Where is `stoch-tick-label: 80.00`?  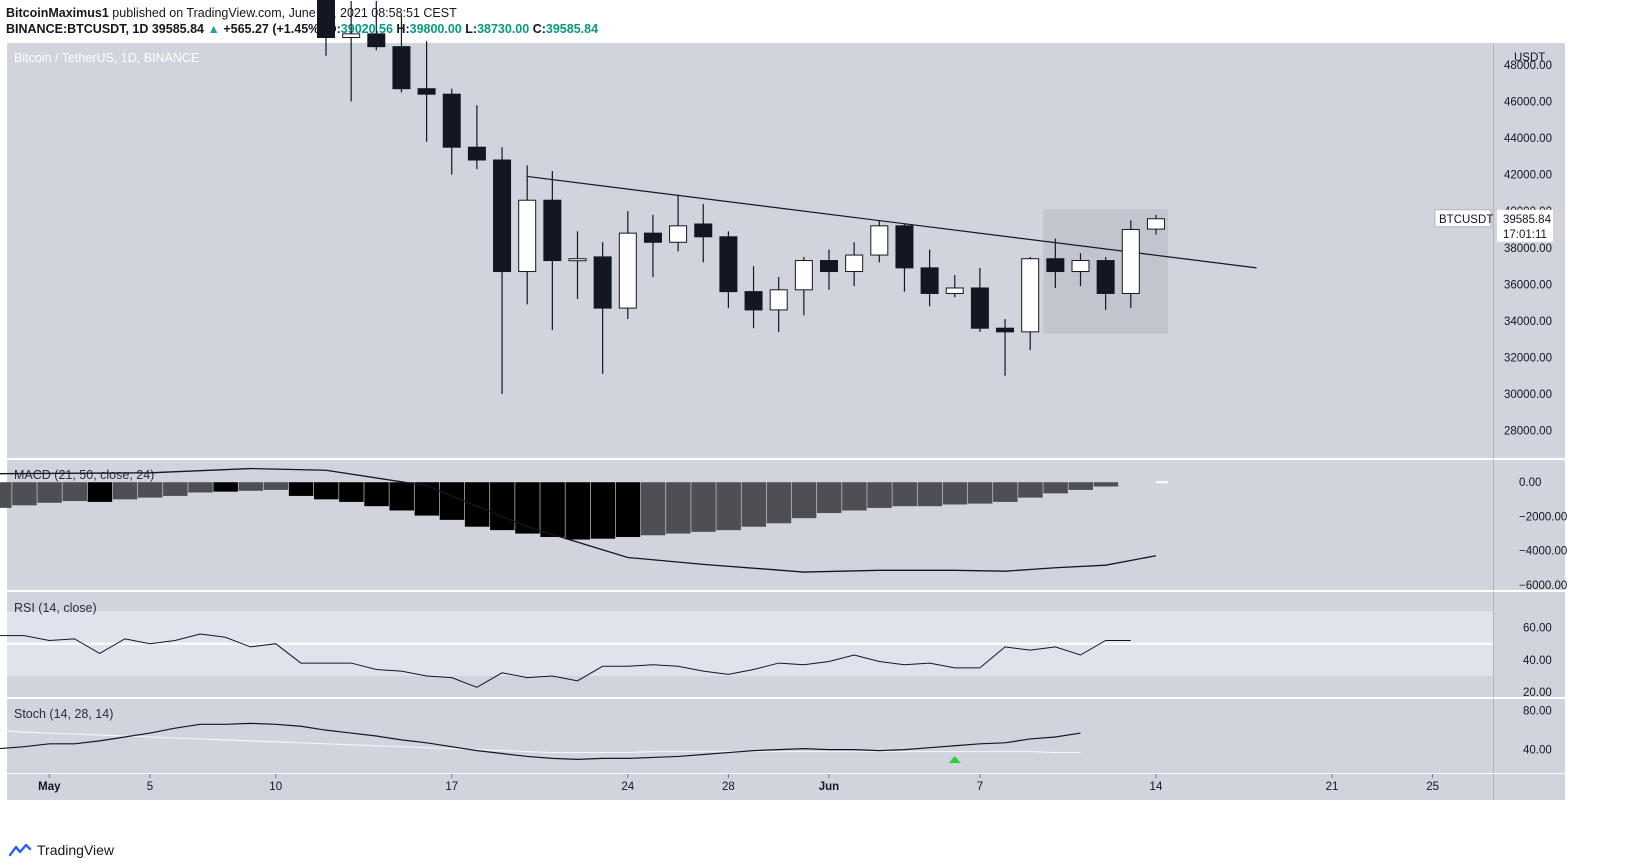
stoch-tick-label: 80.00 is located at coordinates (1537, 712).